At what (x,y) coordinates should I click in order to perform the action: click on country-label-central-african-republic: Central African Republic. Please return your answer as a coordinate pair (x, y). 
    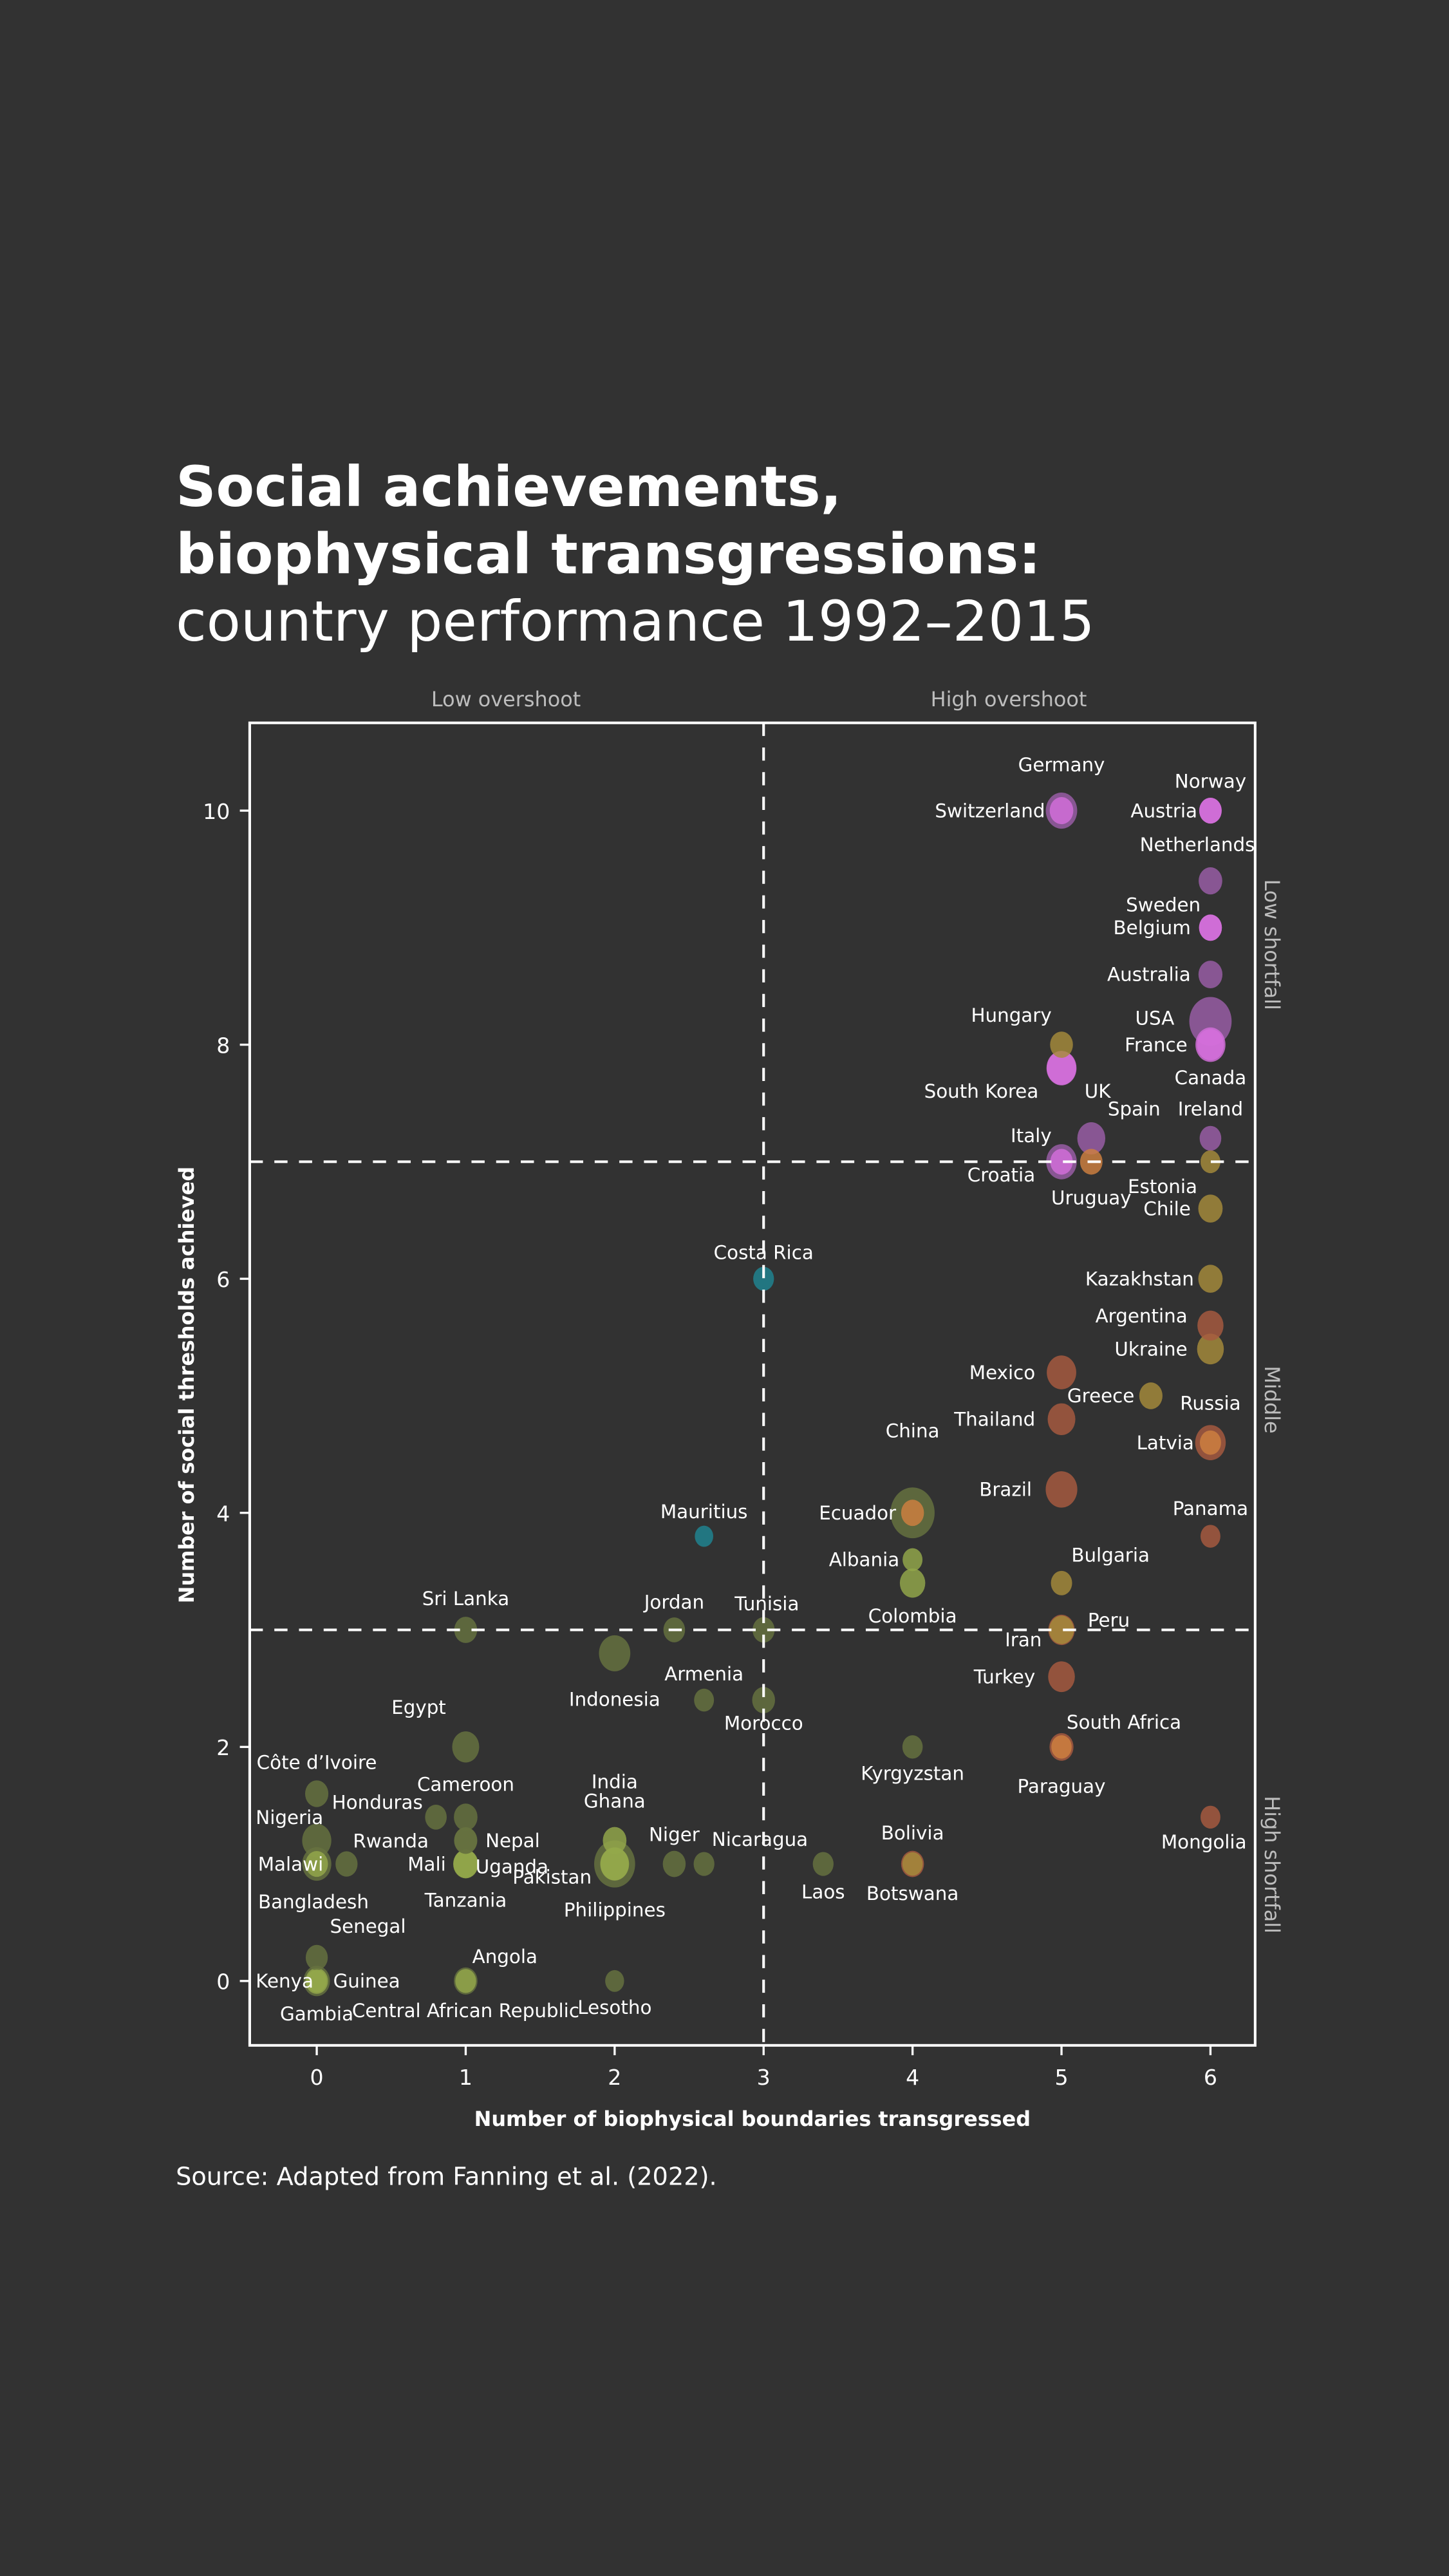
    Looking at the image, I should click on (465, 2011).